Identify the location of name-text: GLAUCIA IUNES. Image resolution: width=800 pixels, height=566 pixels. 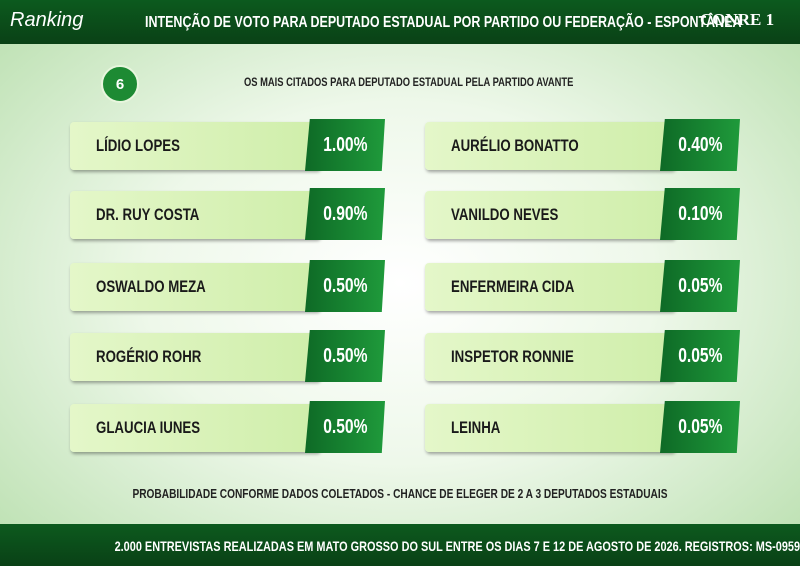
(148, 427).